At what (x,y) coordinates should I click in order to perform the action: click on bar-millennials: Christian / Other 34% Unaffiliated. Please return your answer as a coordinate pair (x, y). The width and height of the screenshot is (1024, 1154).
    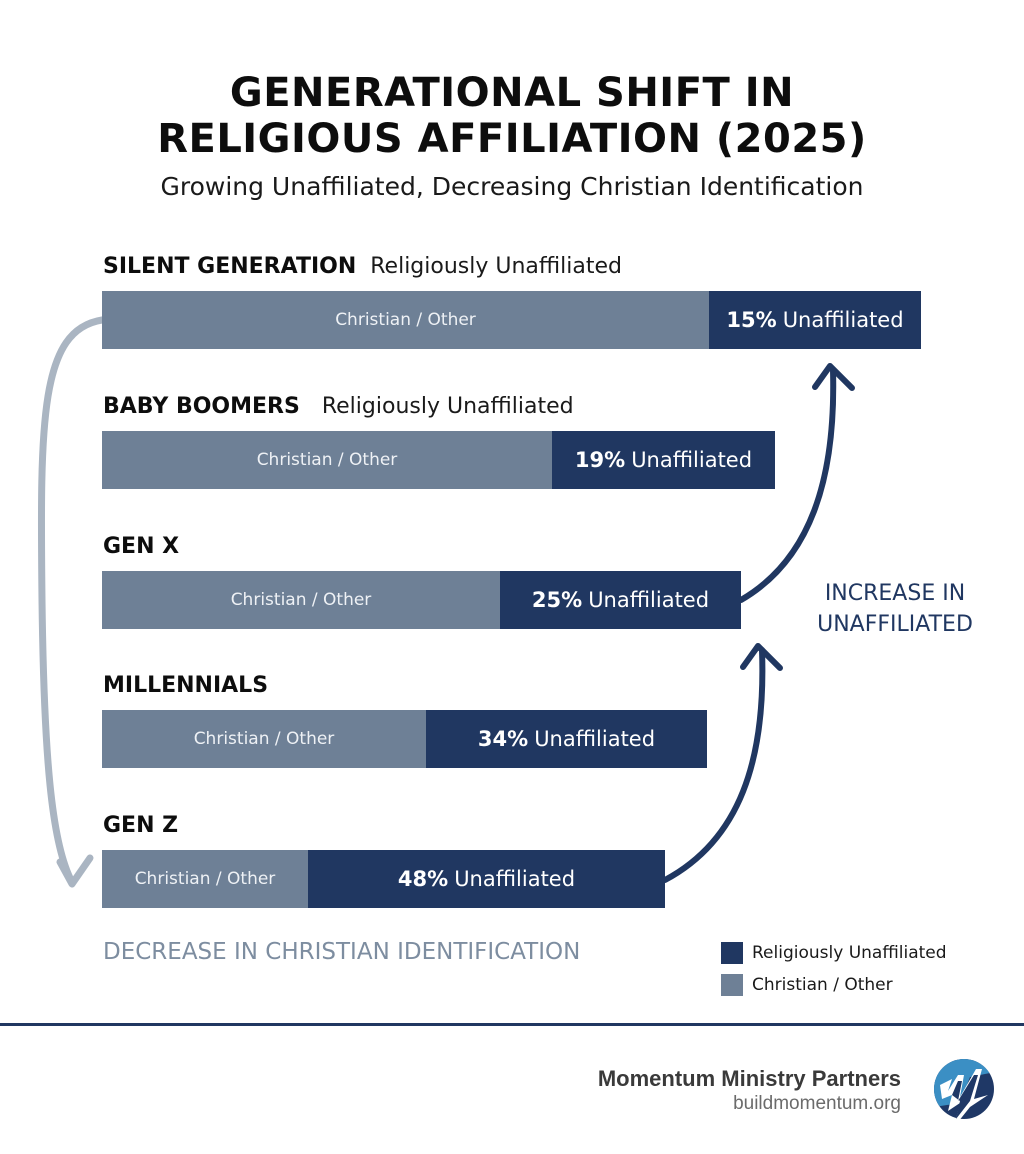
    Looking at the image, I should click on (404, 739).